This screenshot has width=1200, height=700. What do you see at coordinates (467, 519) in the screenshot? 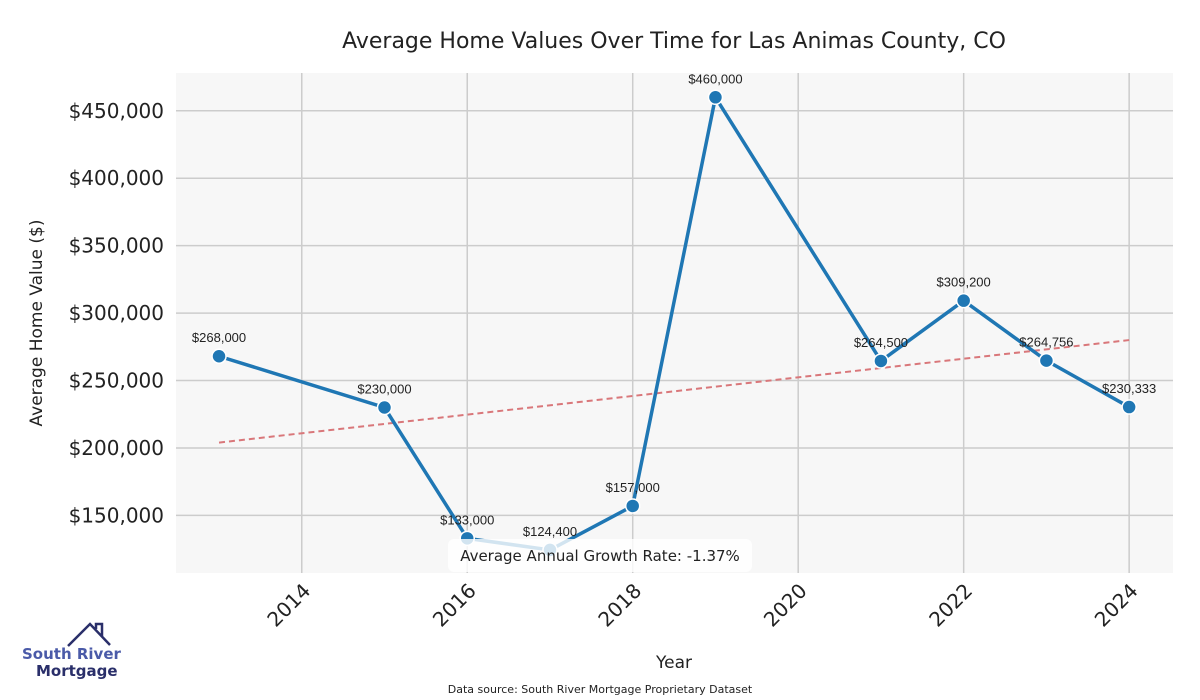
I see `data-label: $133,000` at bounding box center [467, 519].